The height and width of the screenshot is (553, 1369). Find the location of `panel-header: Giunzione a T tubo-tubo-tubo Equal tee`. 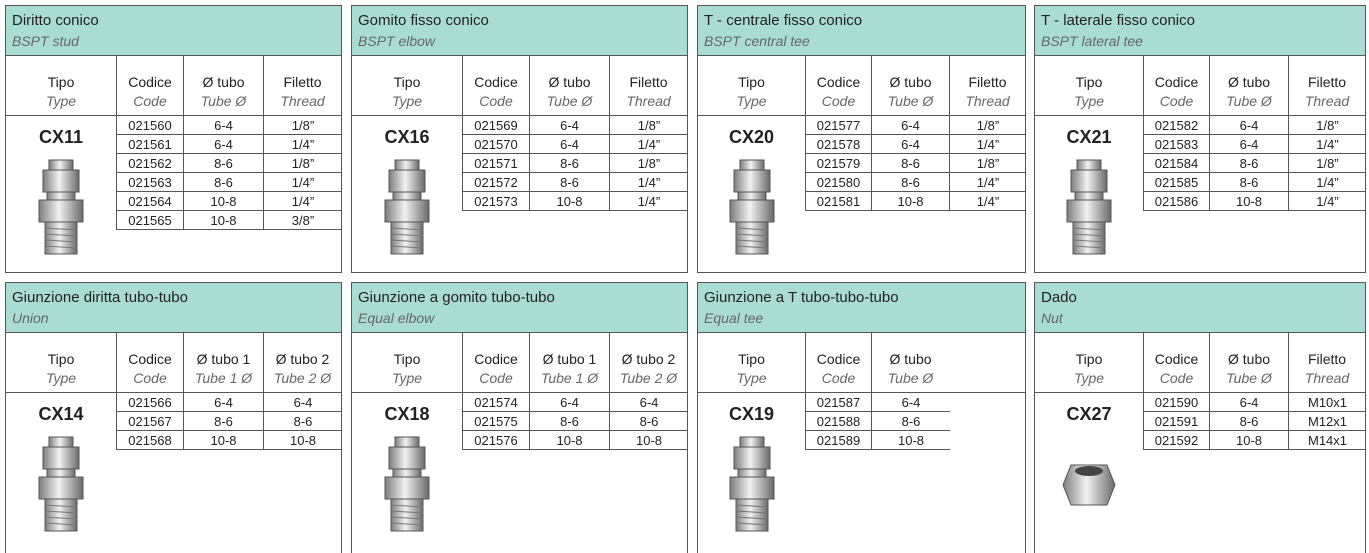

panel-header: Giunzione a T tubo-tubo-tubo Equal tee is located at coordinates (861, 308).